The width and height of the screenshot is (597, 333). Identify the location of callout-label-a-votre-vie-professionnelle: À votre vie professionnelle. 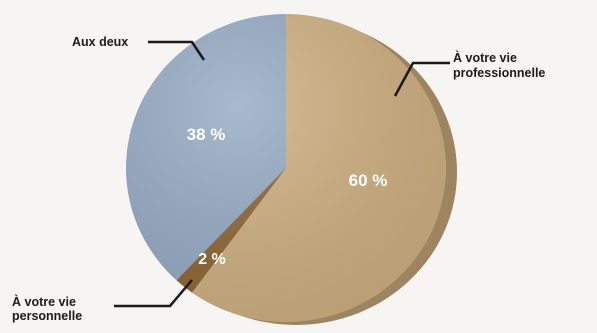
(499, 65).